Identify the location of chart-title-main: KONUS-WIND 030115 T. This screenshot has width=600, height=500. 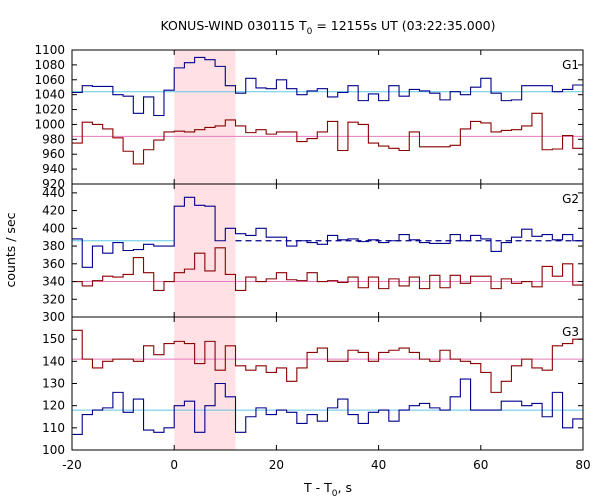
(233, 25).